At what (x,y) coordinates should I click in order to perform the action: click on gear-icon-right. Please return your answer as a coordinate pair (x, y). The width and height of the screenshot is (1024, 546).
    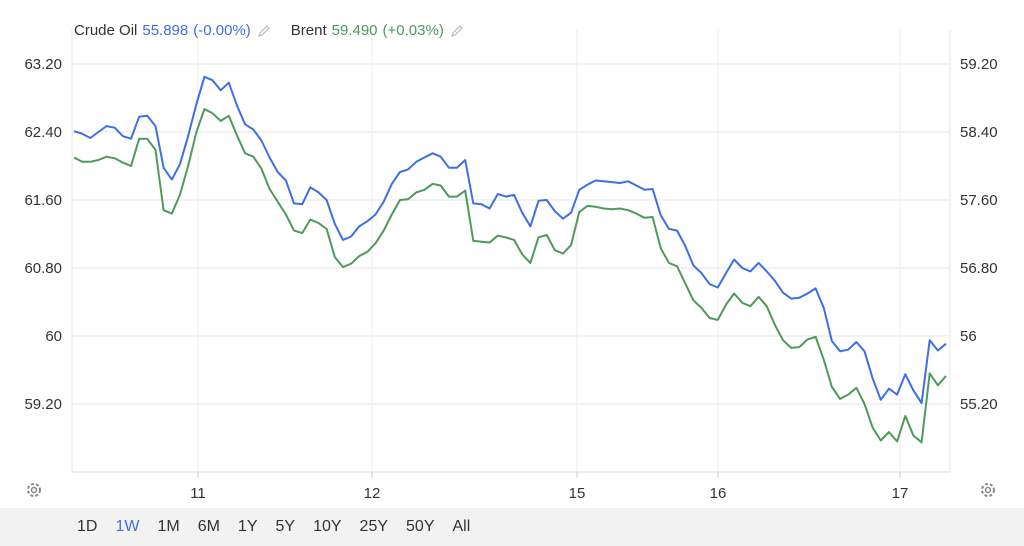
    Looking at the image, I should click on (988, 490).